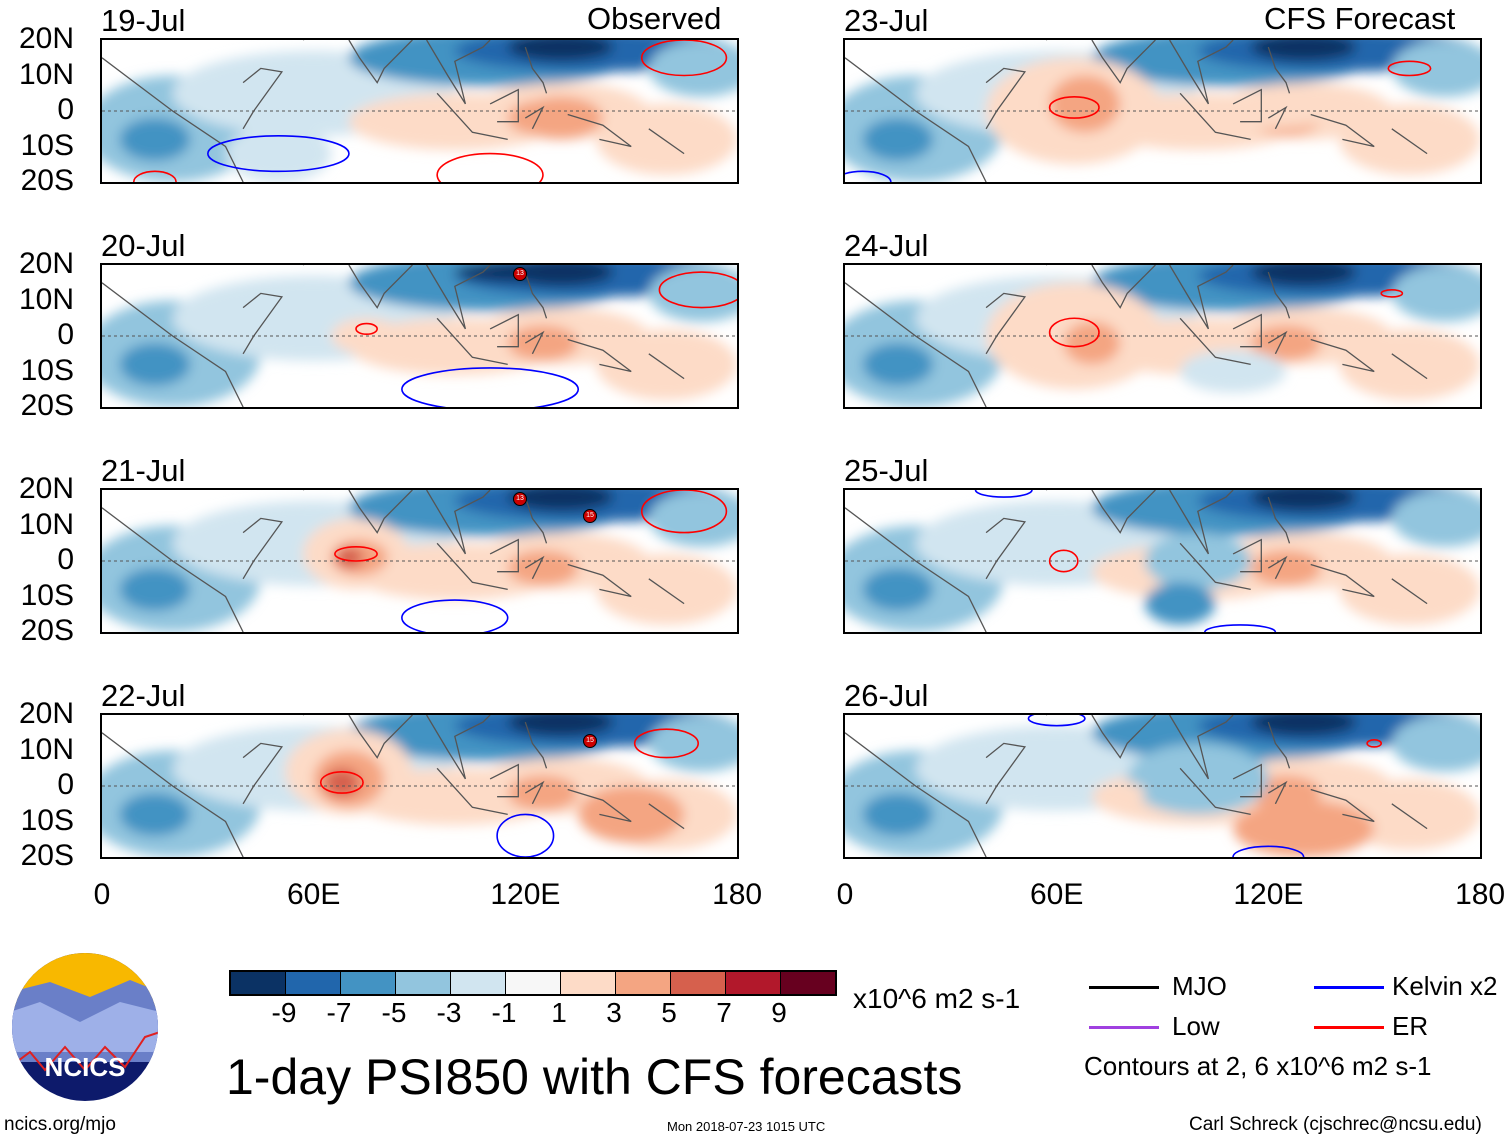 This screenshot has width=1510, height=1142. Describe the element at coordinates (85, 1067) in the screenshot. I see `logo-text: NCICS` at that location.